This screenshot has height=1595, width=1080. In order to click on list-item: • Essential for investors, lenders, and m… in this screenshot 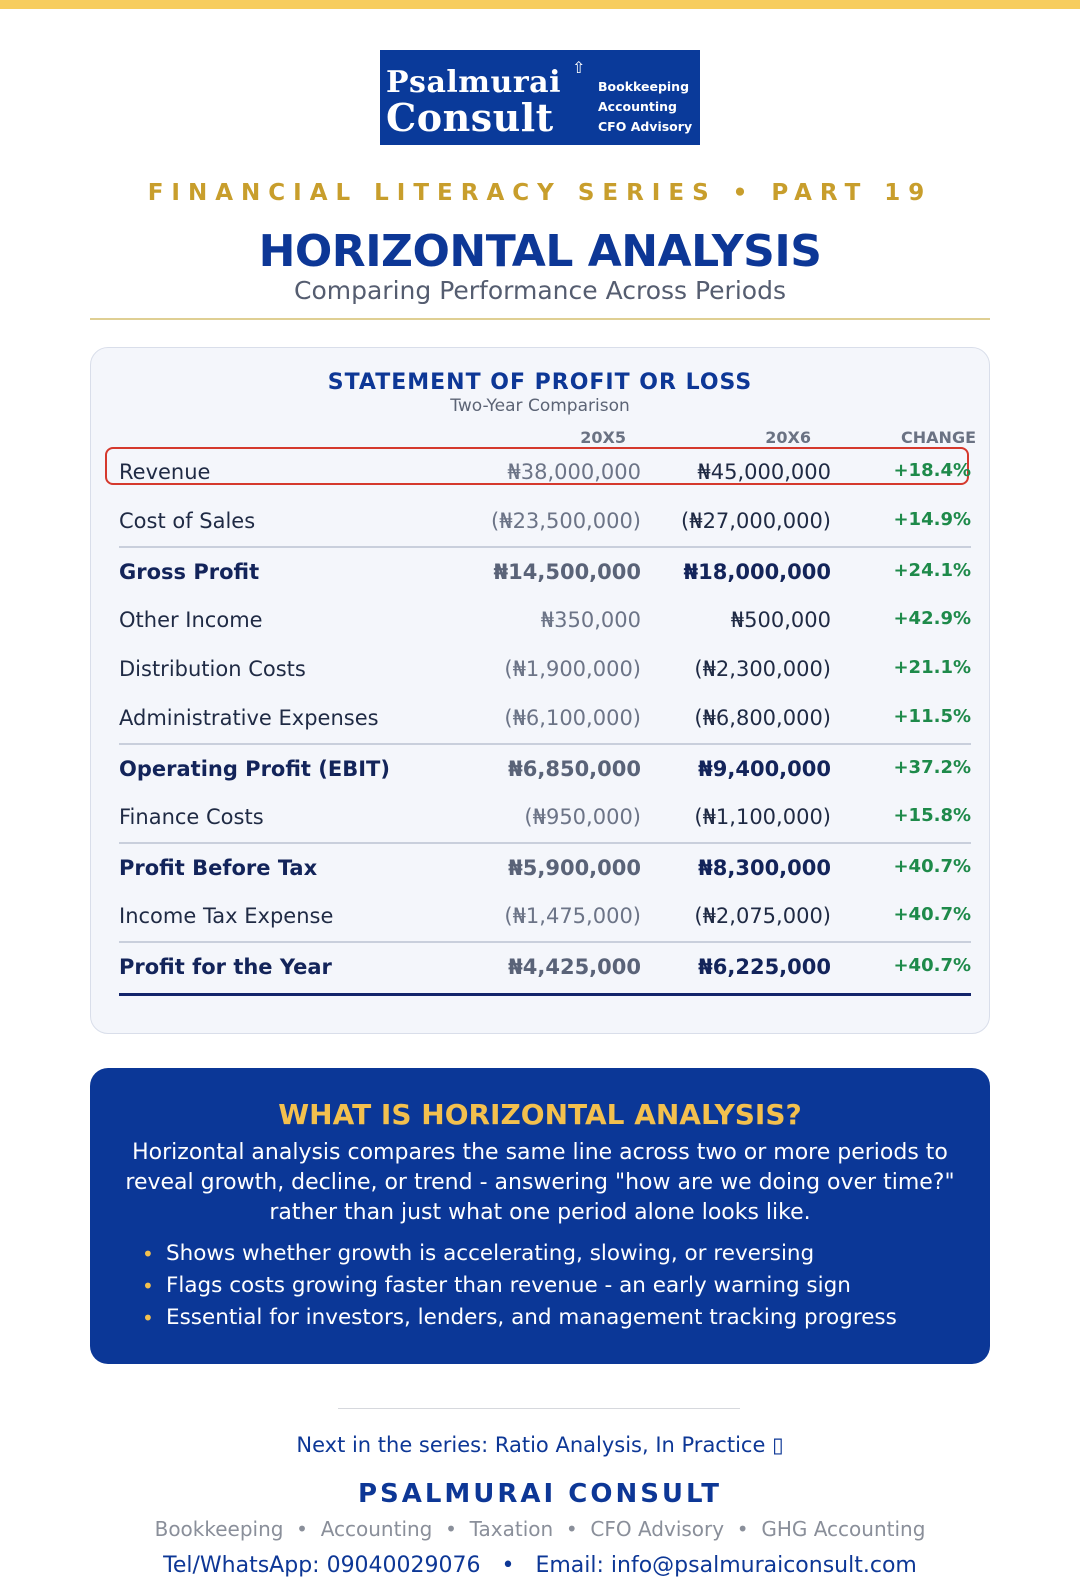, I will do `click(550, 1318)`.